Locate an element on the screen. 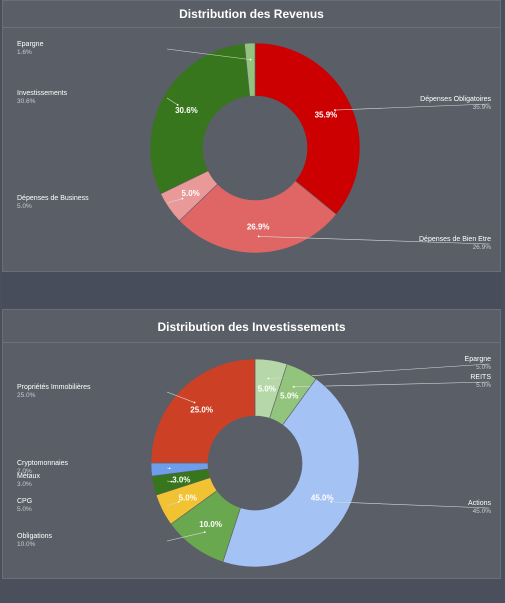  category-value-proprietes-immobilieres: 25.0% is located at coordinates (26, 395).